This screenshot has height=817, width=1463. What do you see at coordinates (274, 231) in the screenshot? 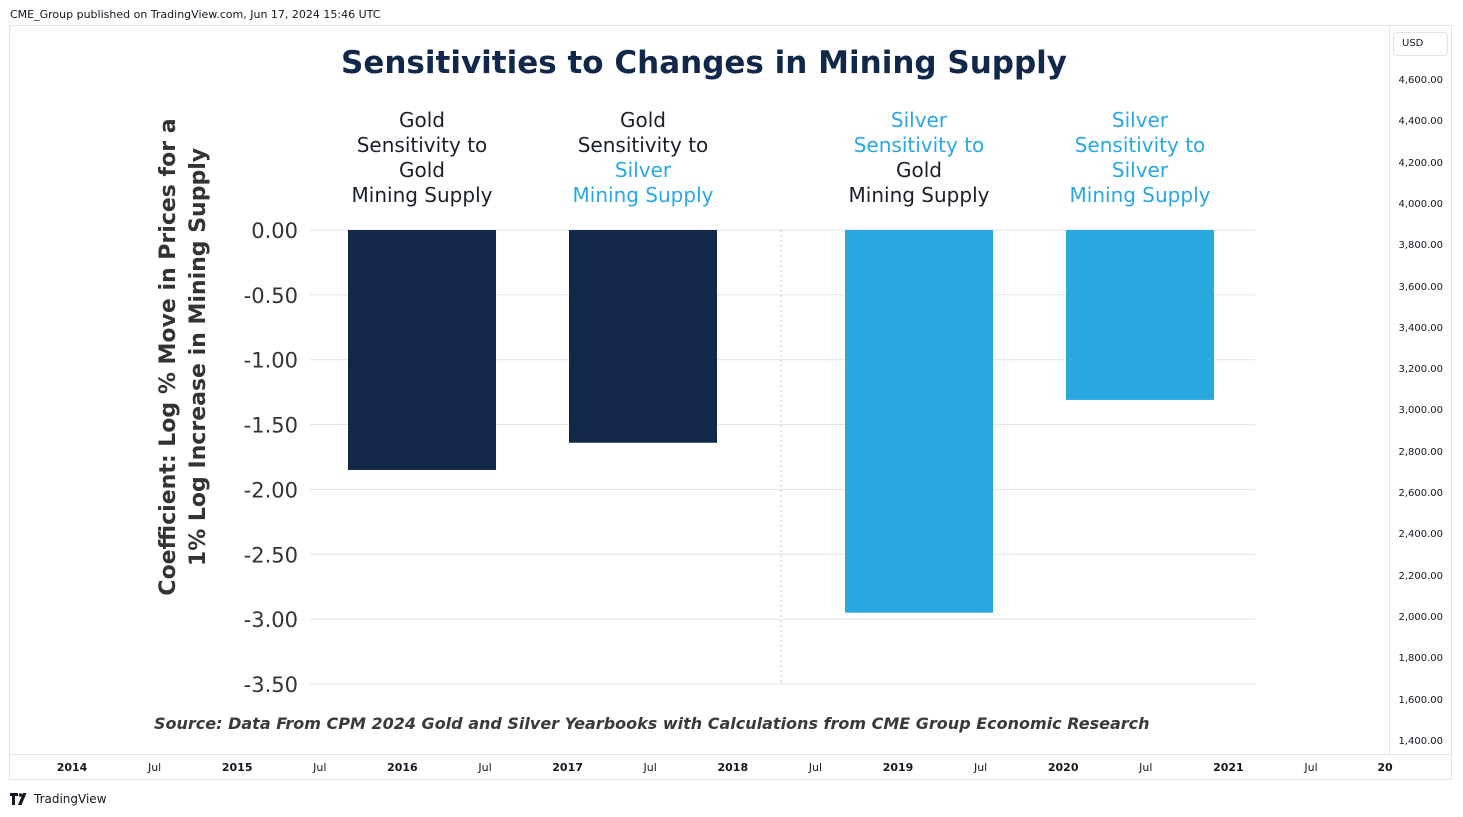
I see `y-tick-label: 0.00` at bounding box center [274, 231].